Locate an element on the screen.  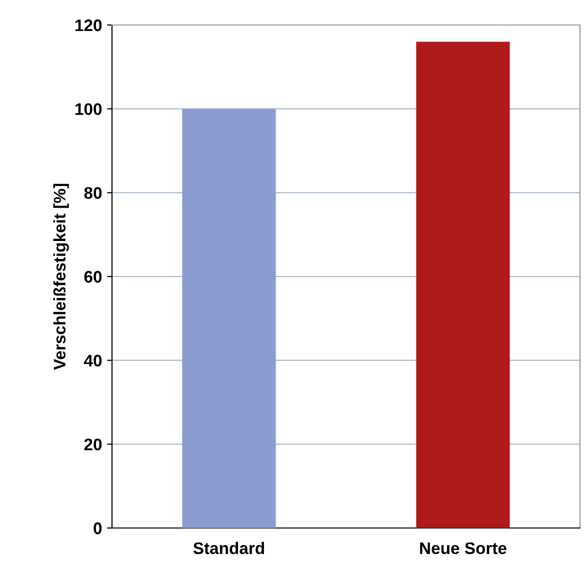
x-tick-label: Neue Sorte is located at coordinates (463, 548).